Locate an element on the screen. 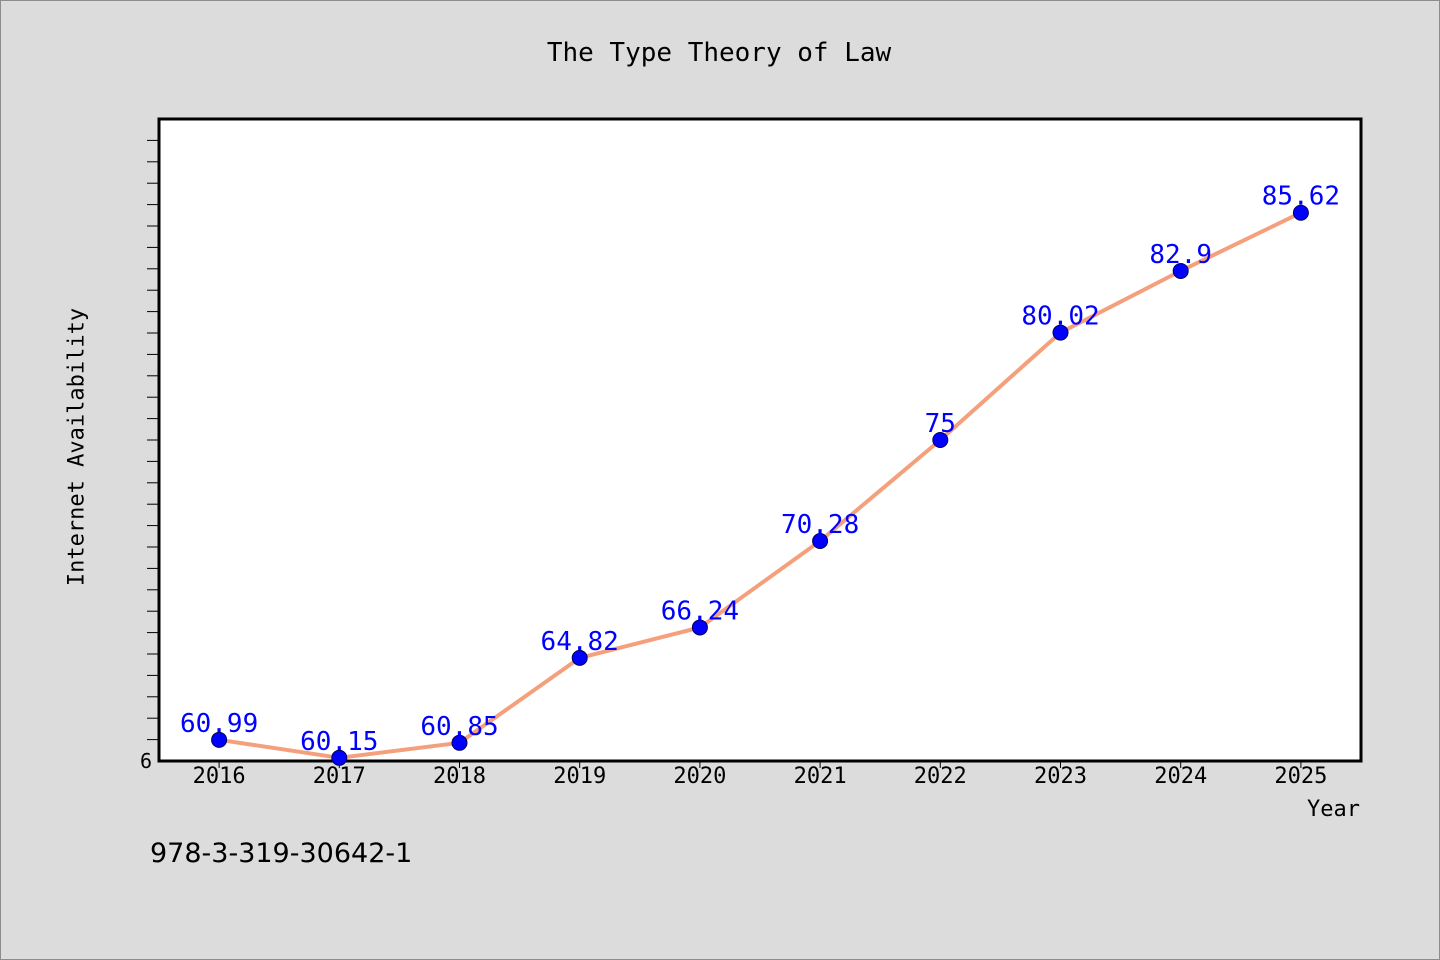 The width and height of the screenshot is (1440, 960). y-tick-labels: 6 is located at coordinates (146, 761).